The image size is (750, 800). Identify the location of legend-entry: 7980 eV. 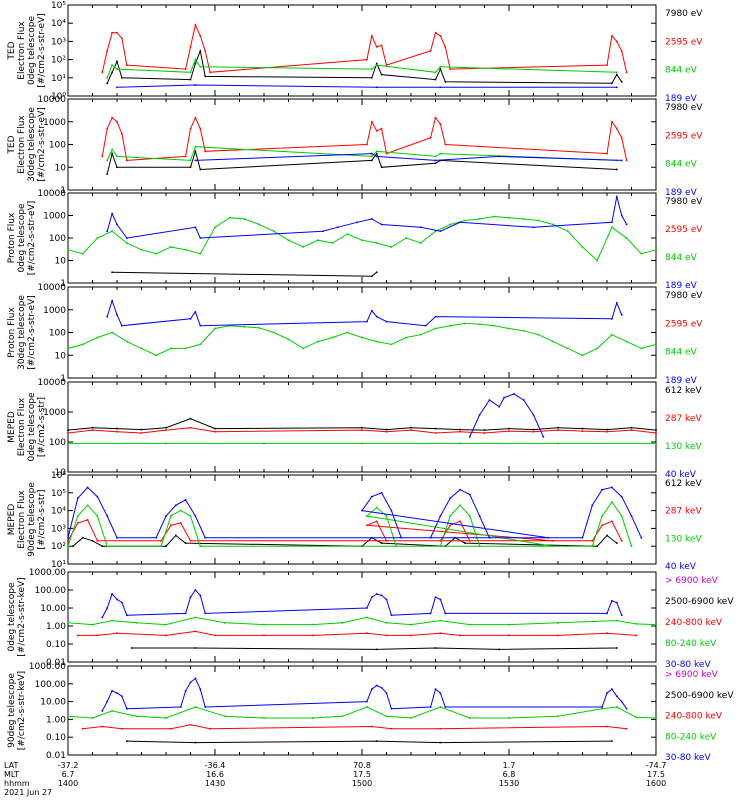
(684, 296).